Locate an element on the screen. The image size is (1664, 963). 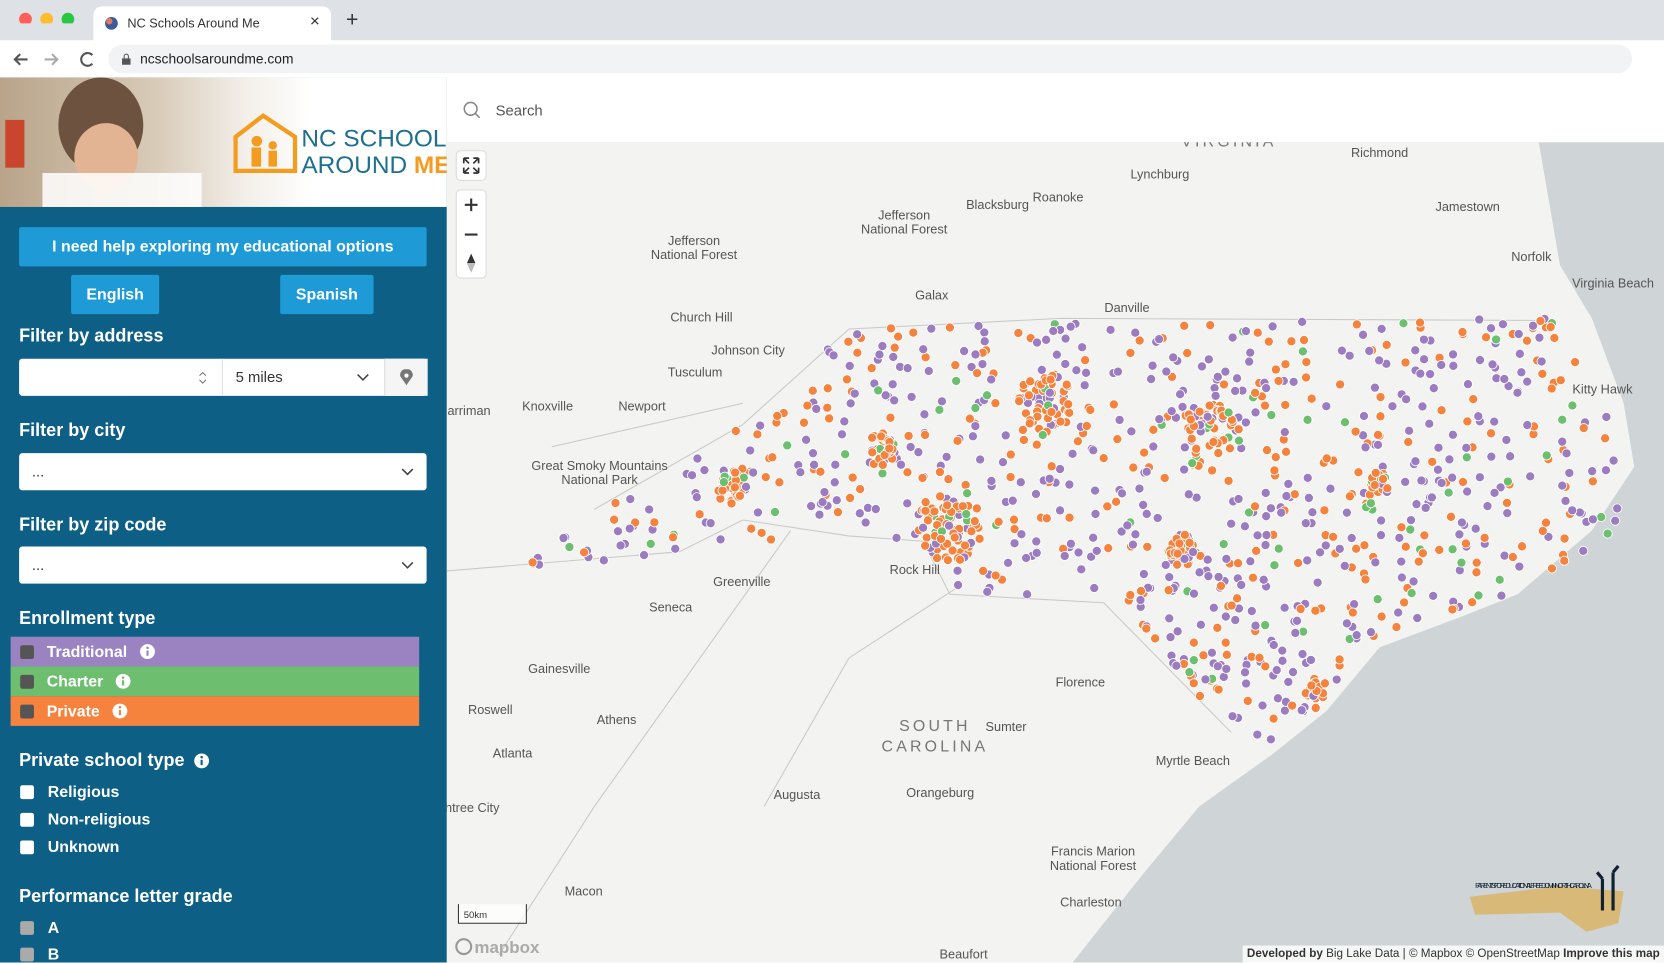
url-field: ncschoolsaroundme.com is located at coordinates (870, 59).